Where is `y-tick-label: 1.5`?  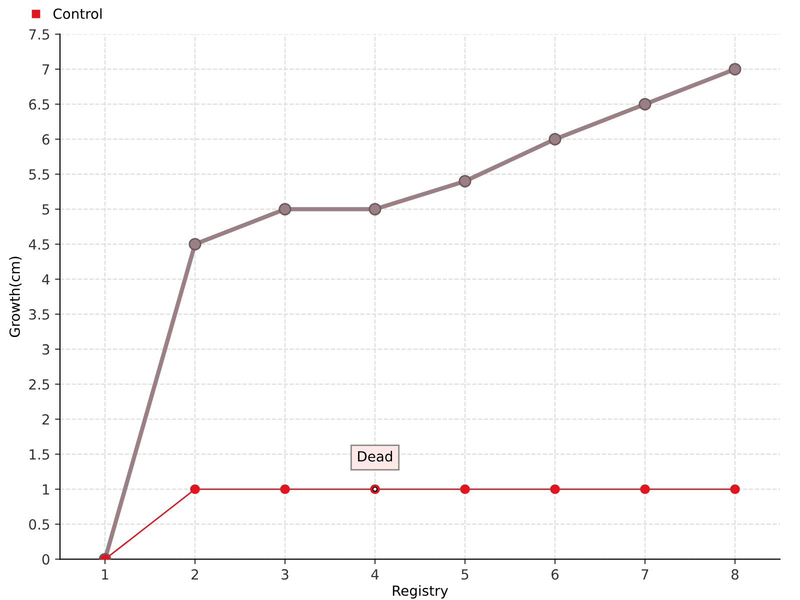
y-tick-label: 1.5 is located at coordinates (40, 454).